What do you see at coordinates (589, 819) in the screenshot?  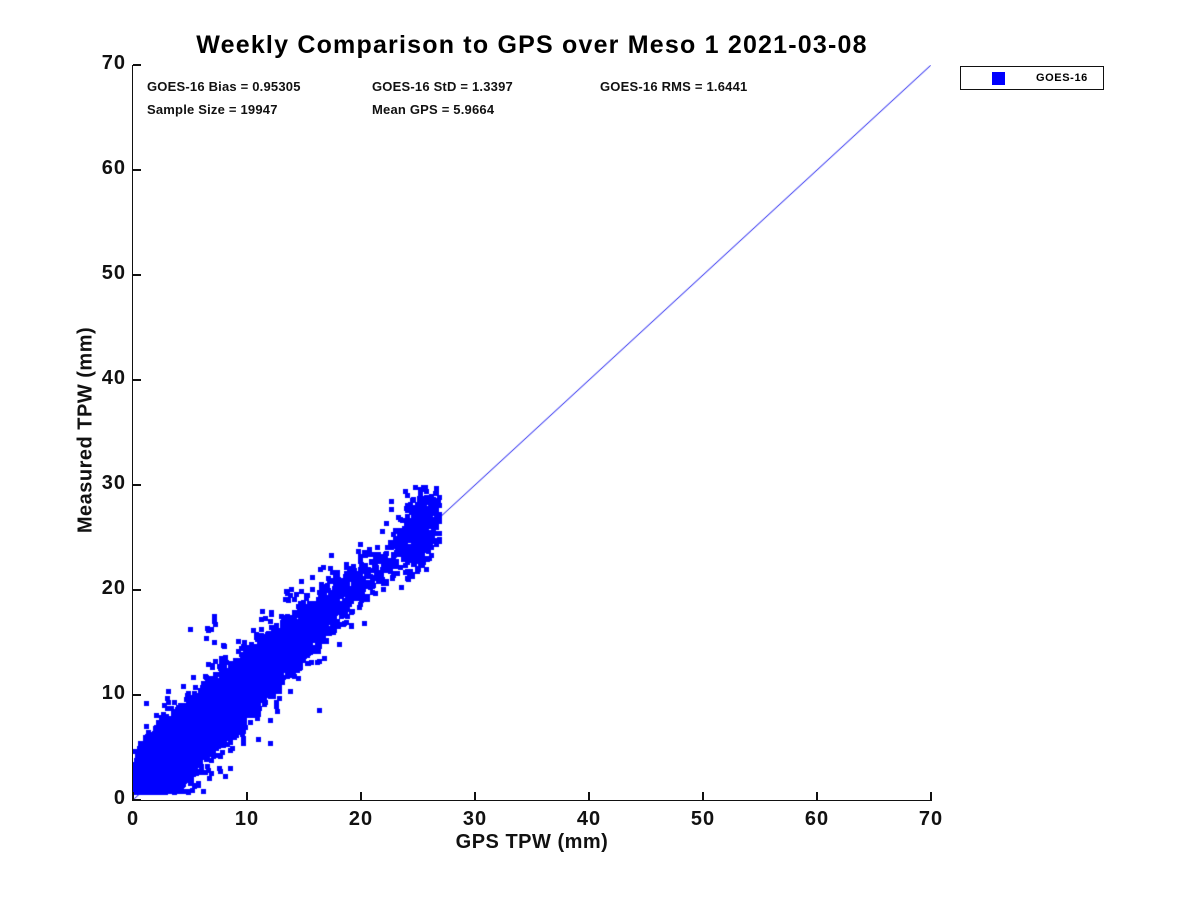 I see `x-tick-label: 40` at bounding box center [589, 819].